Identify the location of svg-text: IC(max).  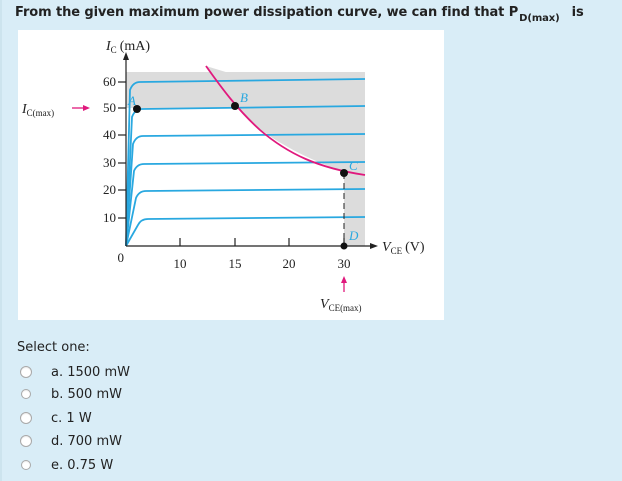
(37, 110).